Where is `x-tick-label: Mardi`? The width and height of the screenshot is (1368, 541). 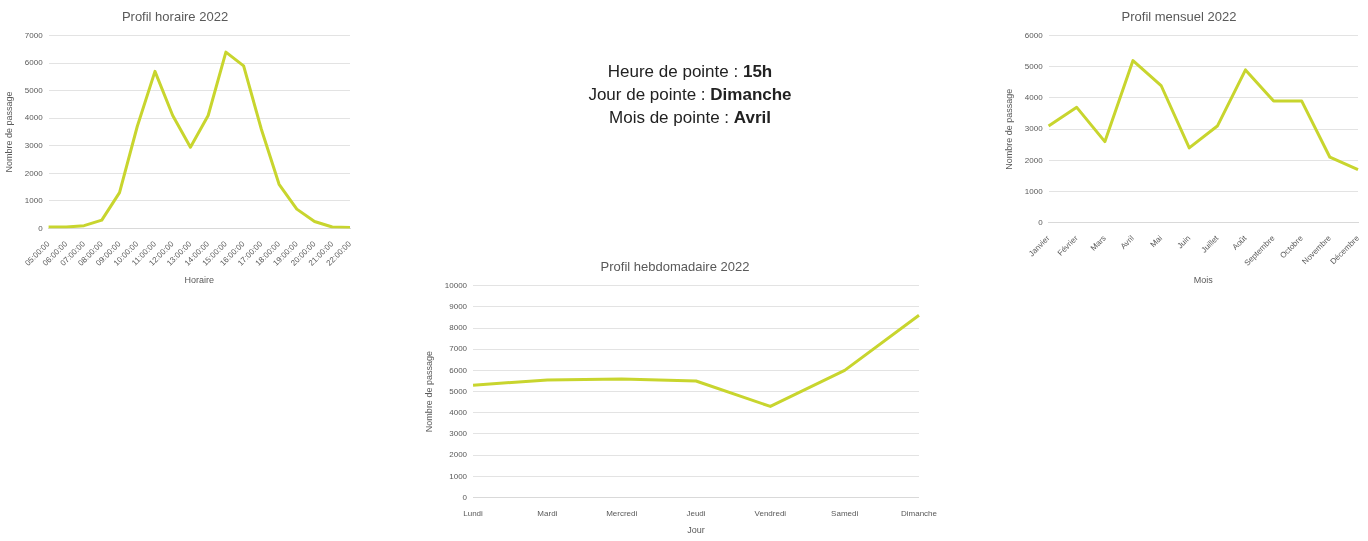 x-tick-label: Mardi is located at coordinates (547, 513).